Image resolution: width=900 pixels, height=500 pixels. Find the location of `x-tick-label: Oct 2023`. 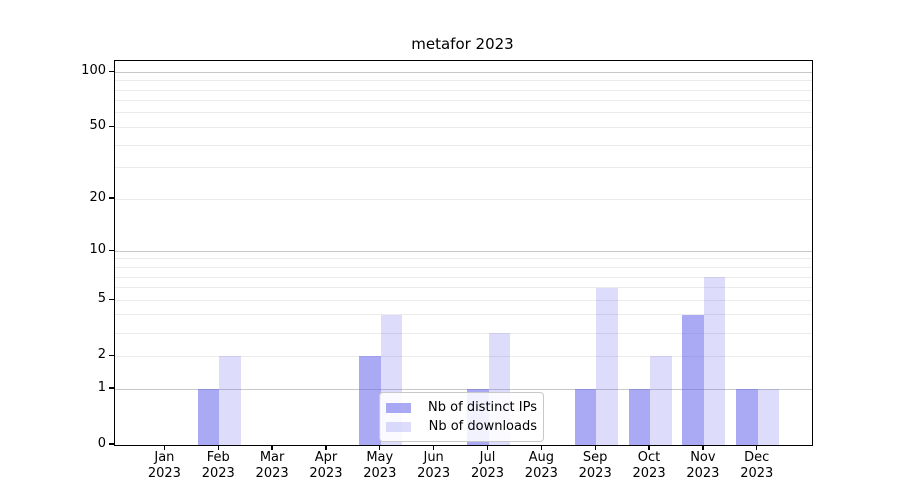

x-tick-label: Oct 2023 is located at coordinates (649, 465).